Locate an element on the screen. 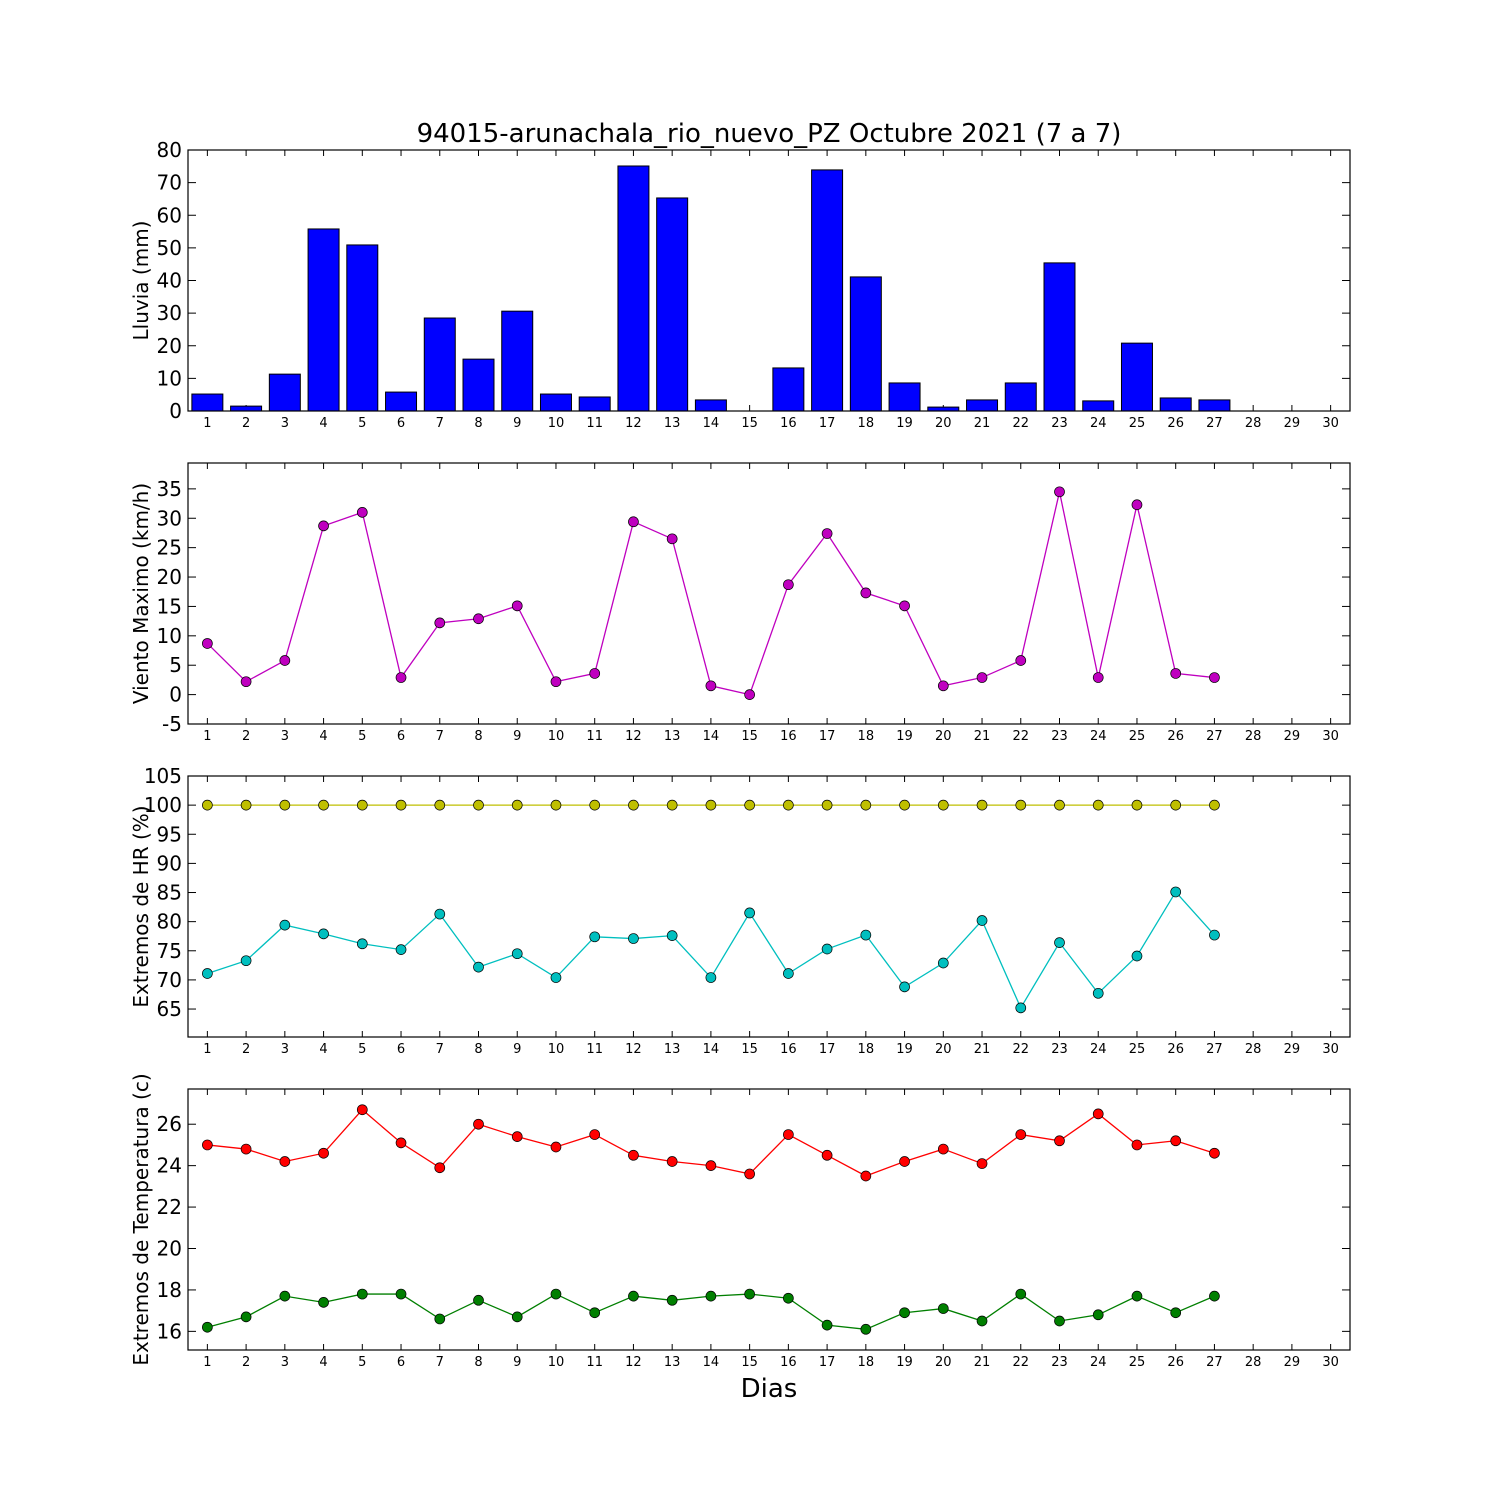 This screenshot has height=1500, width=1500. x-tick-label: 24 is located at coordinates (1098, 1362).